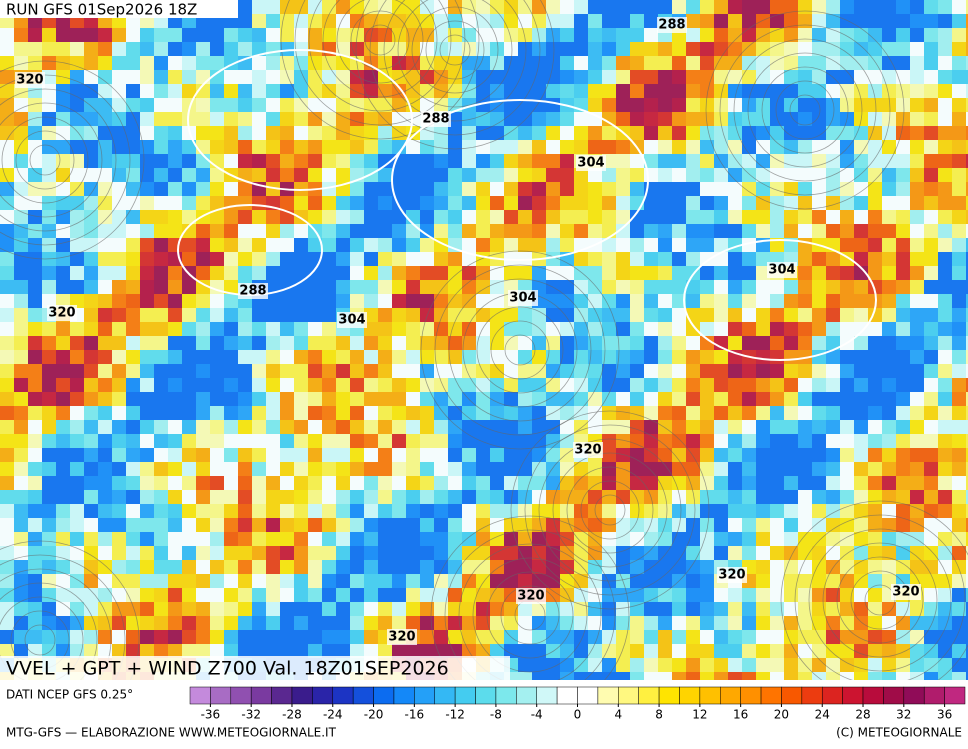 This screenshot has width=968, height=749. I want to click on label-box, so click(591, 163).